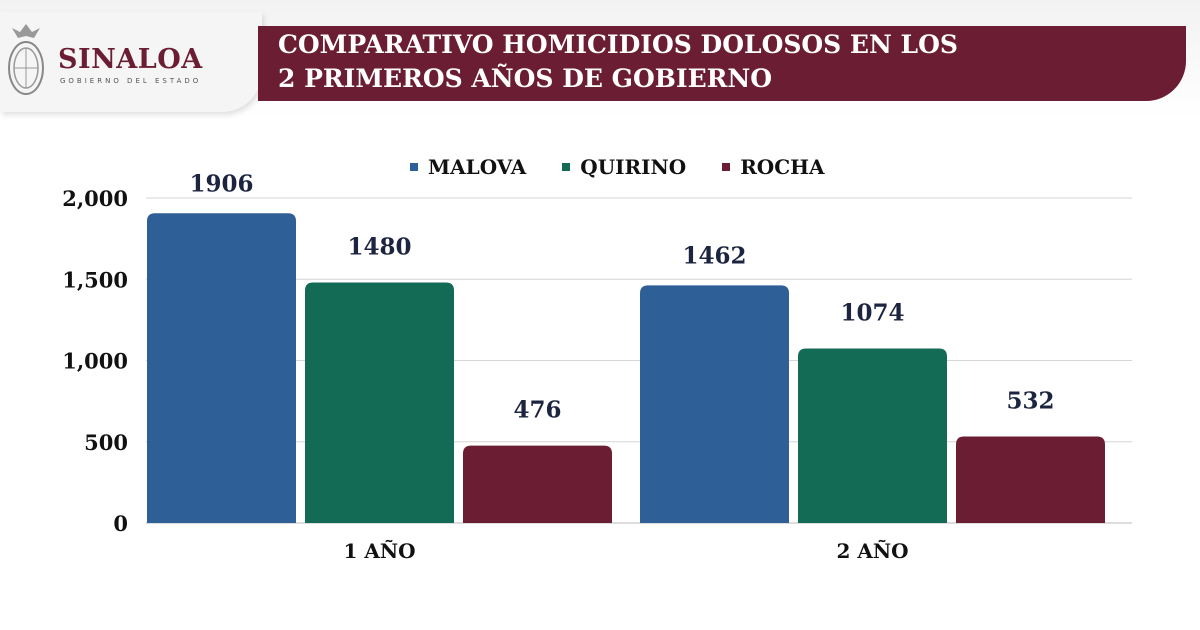  What do you see at coordinates (782, 167) in the screenshot?
I see `legend-label: ROCHA` at bounding box center [782, 167].